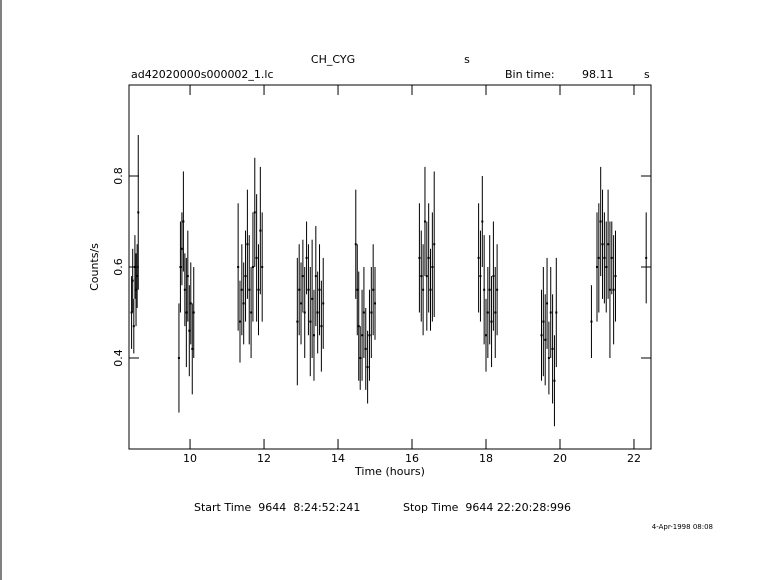 The image size is (781, 580). I want to click on y-tick-label: 0.8, so click(118, 176).